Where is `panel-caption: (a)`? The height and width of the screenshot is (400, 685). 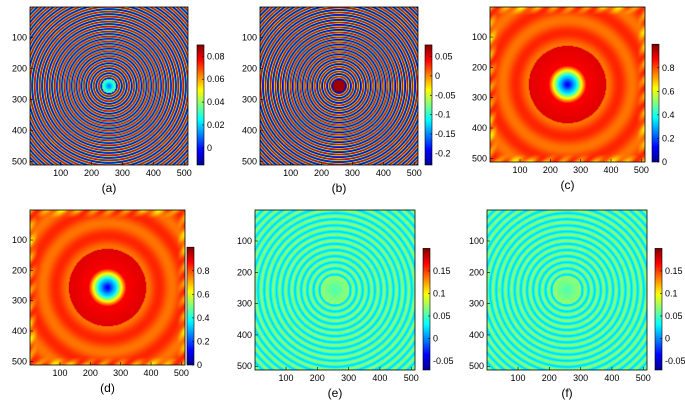 panel-caption: (a) is located at coordinates (109, 188).